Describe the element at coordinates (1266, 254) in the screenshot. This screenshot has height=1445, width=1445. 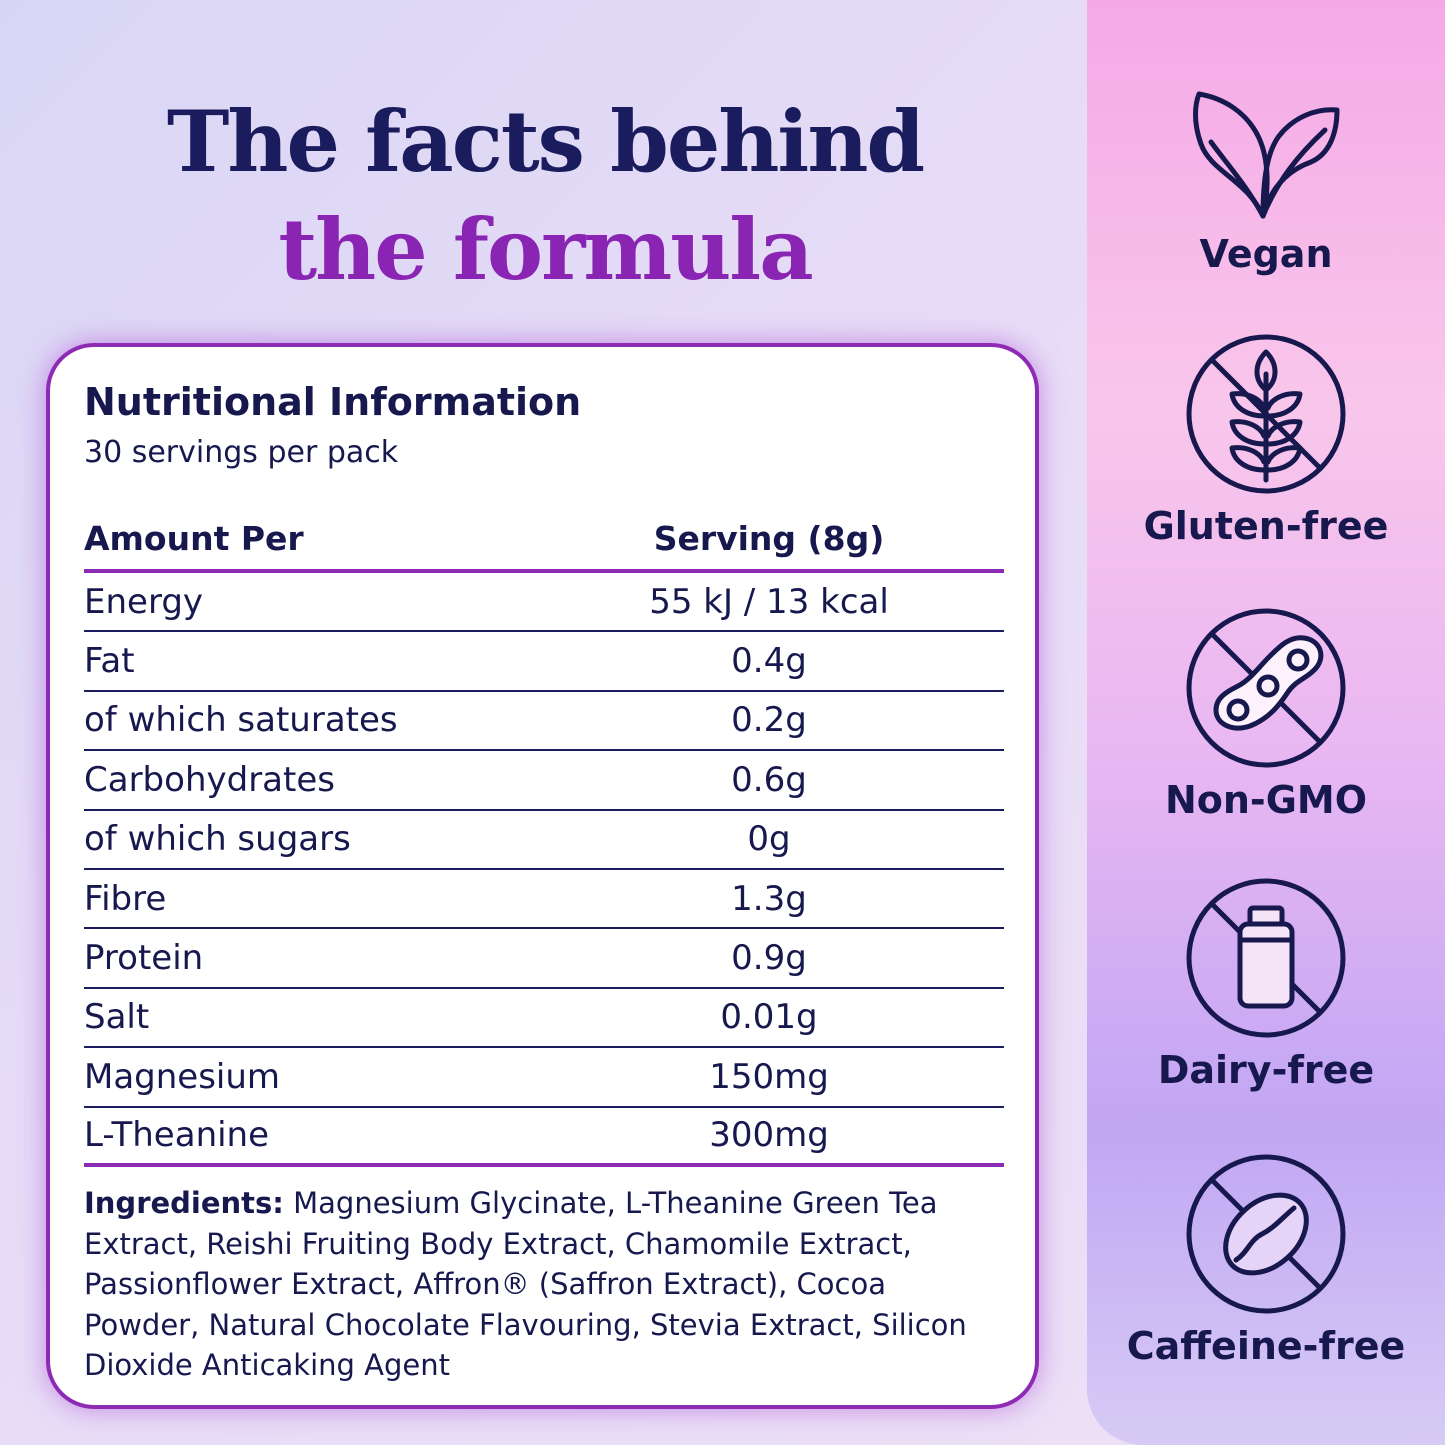
I see `badge-label: Vegan` at that location.